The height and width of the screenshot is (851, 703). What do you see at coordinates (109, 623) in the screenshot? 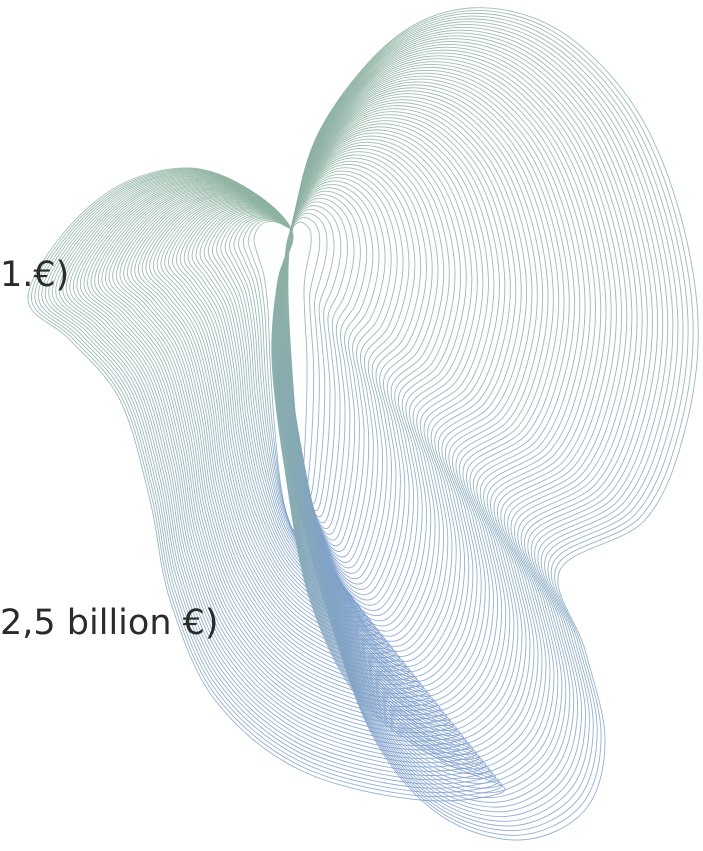
I see `text-fragment-lower: 2,5 billion €)` at bounding box center [109, 623].